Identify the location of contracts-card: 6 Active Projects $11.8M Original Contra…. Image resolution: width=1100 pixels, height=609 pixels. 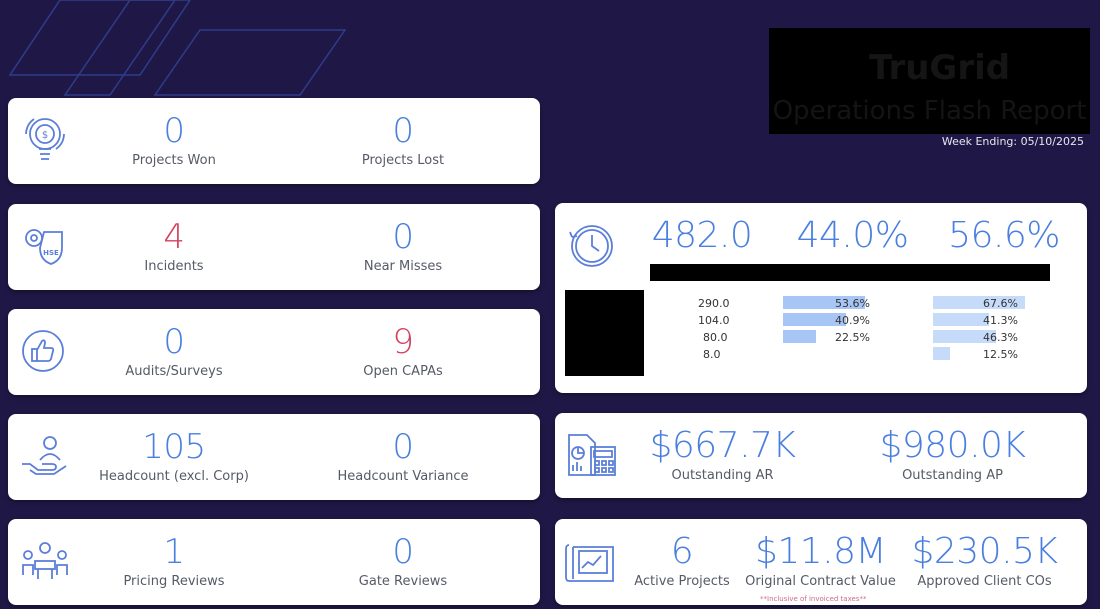
(821, 562).